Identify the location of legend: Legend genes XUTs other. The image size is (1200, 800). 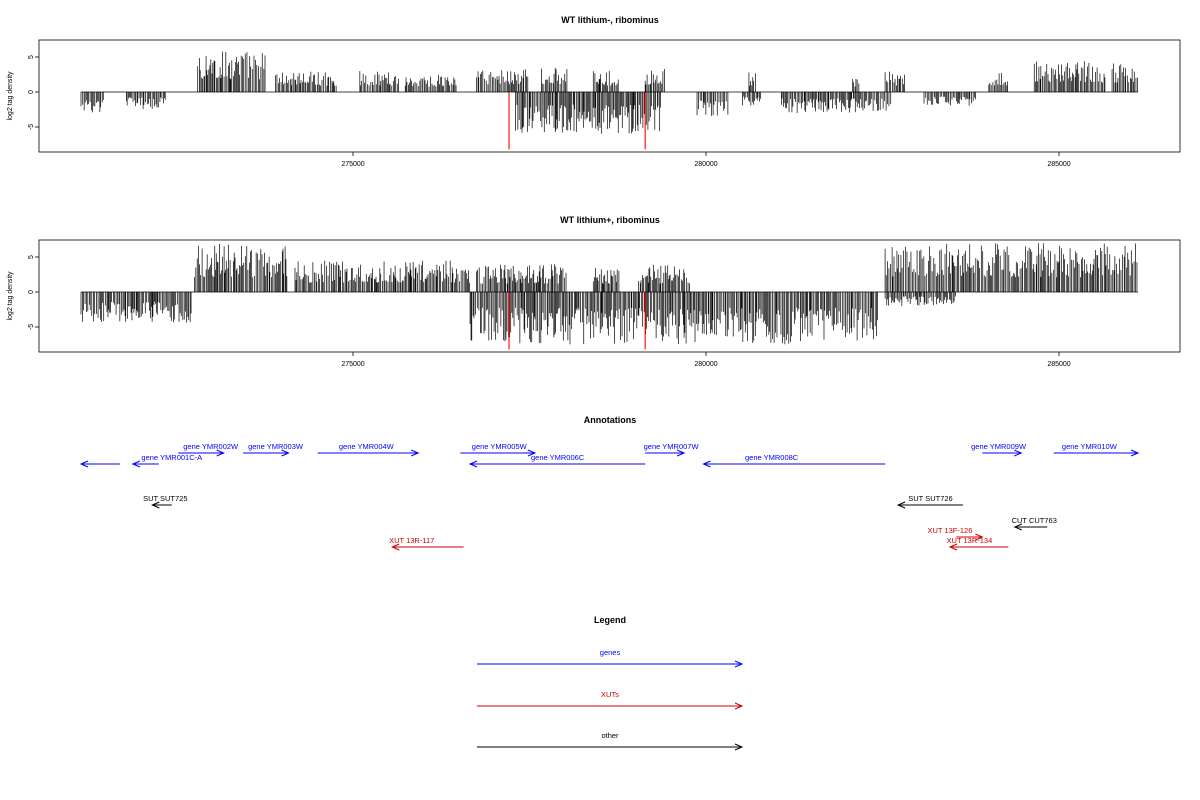
(610, 683).